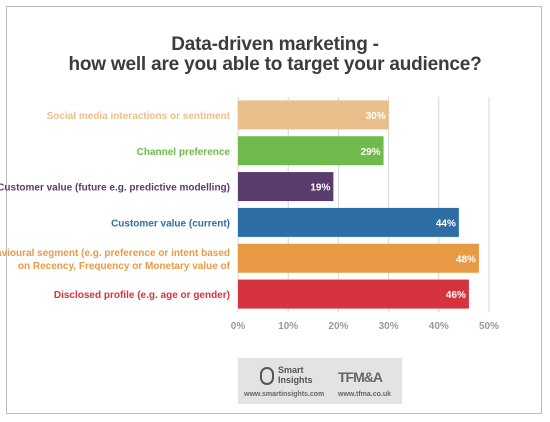 Image resolution: width=550 pixels, height=422 pixels. Describe the element at coordinates (489, 326) in the screenshot. I see `x-tick-label: 50%` at that location.